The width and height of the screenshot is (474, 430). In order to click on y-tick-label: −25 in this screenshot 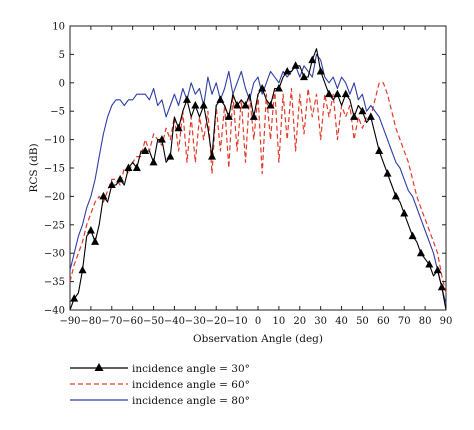, I will do `click(54, 225)`.